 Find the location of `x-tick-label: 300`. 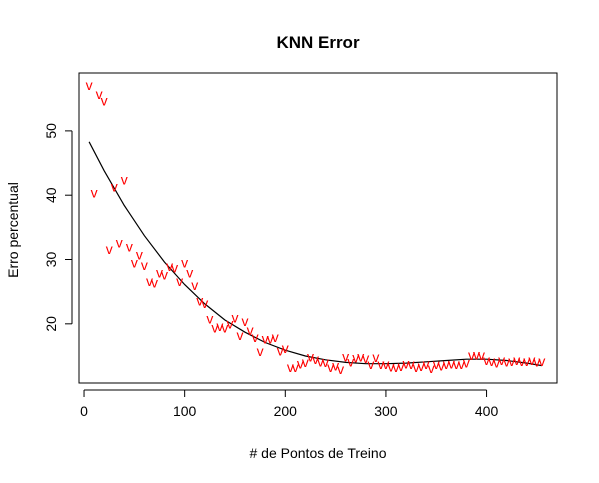

x-tick-label: 300 is located at coordinates (386, 411).